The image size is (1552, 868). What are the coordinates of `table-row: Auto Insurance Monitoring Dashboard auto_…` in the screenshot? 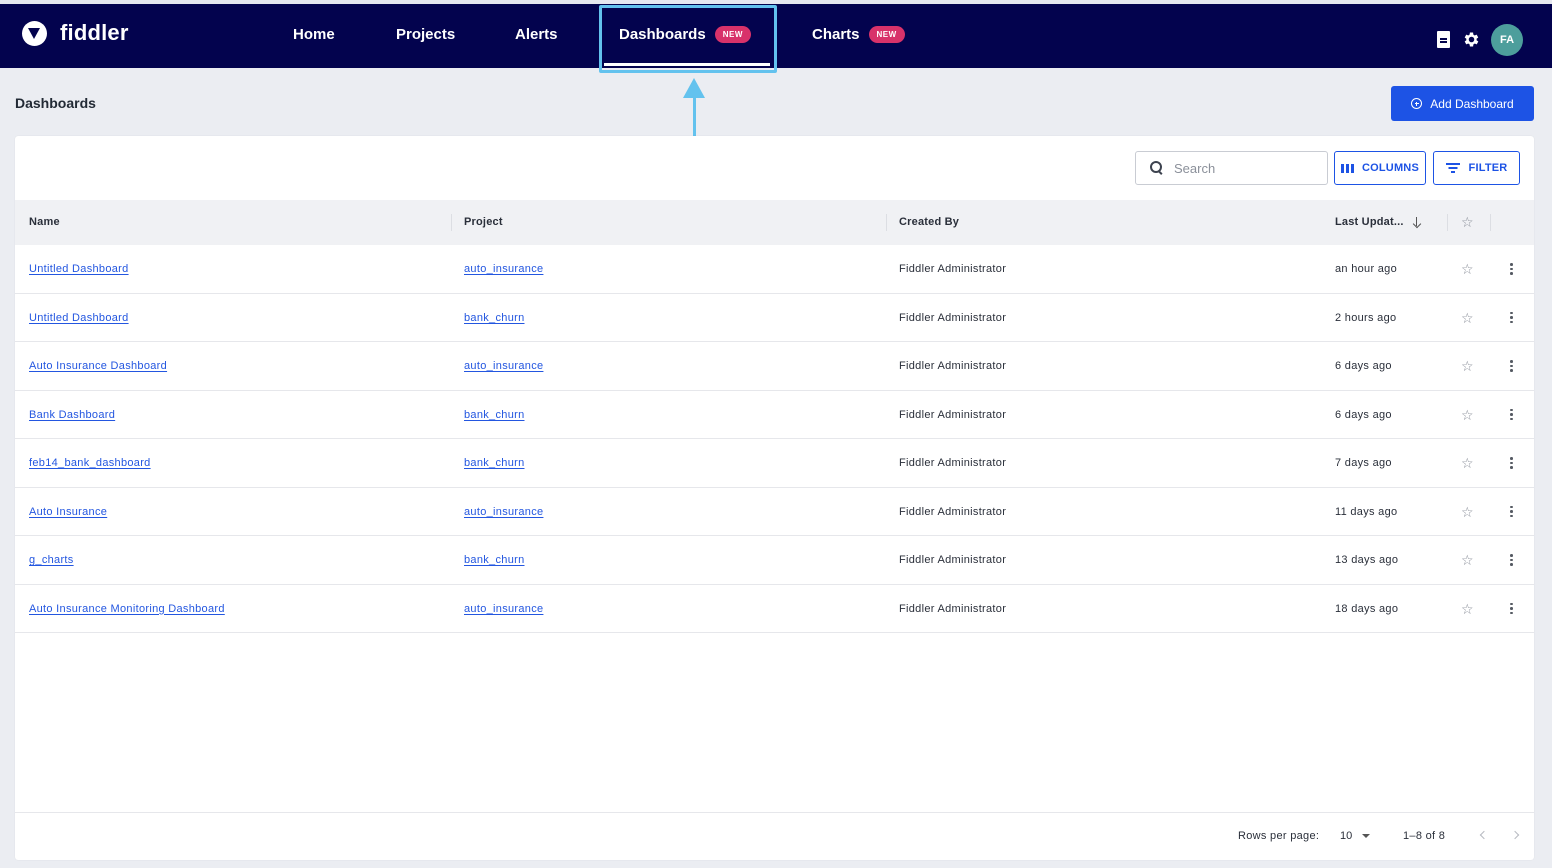 It's located at (774, 609).